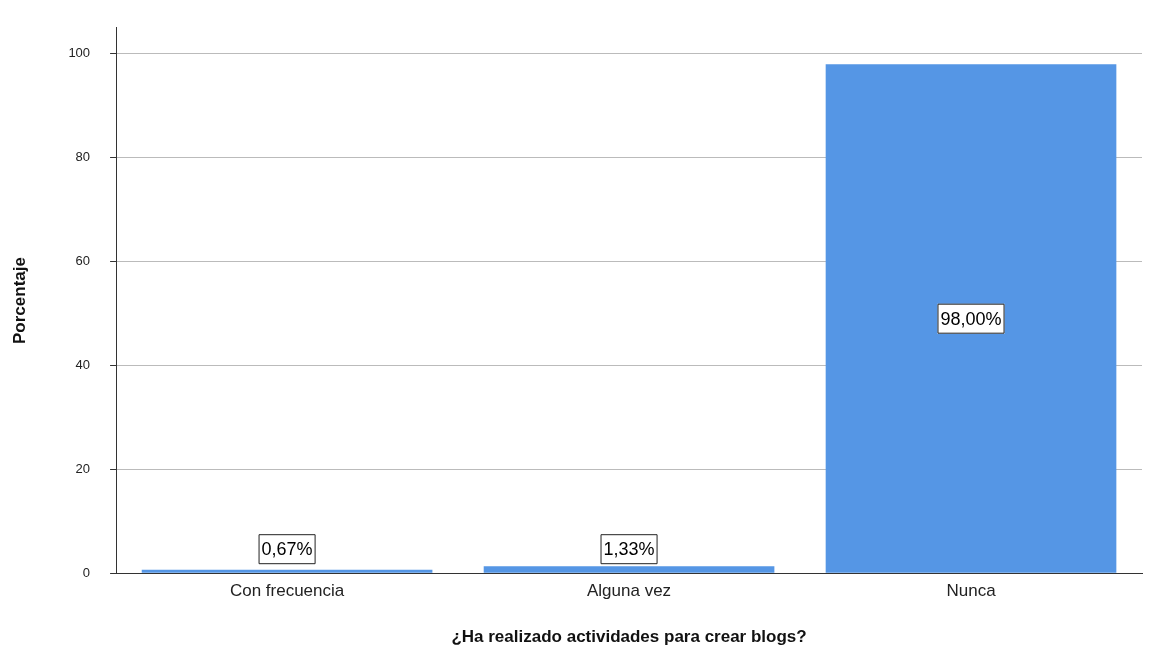 The height and width of the screenshot is (660, 1164). What do you see at coordinates (79, 53) in the screenshot?
I see `y-tick-label: 100` at bounding box center [79, 53].